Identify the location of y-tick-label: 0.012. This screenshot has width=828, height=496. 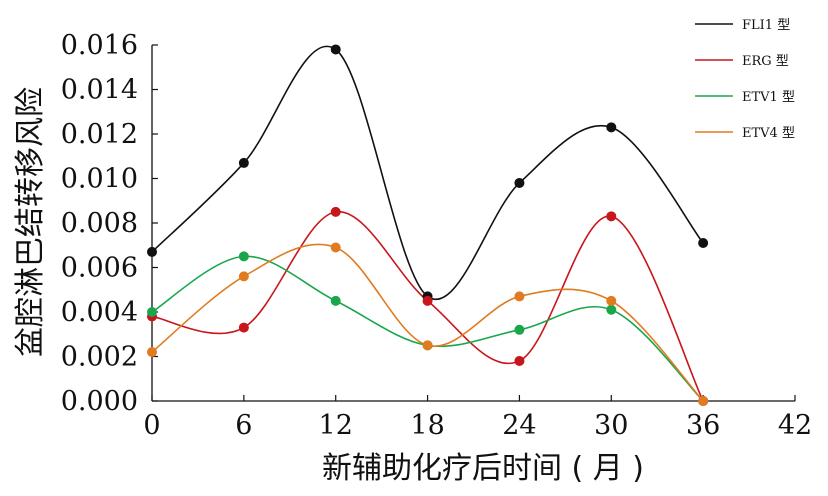
(99, 134).